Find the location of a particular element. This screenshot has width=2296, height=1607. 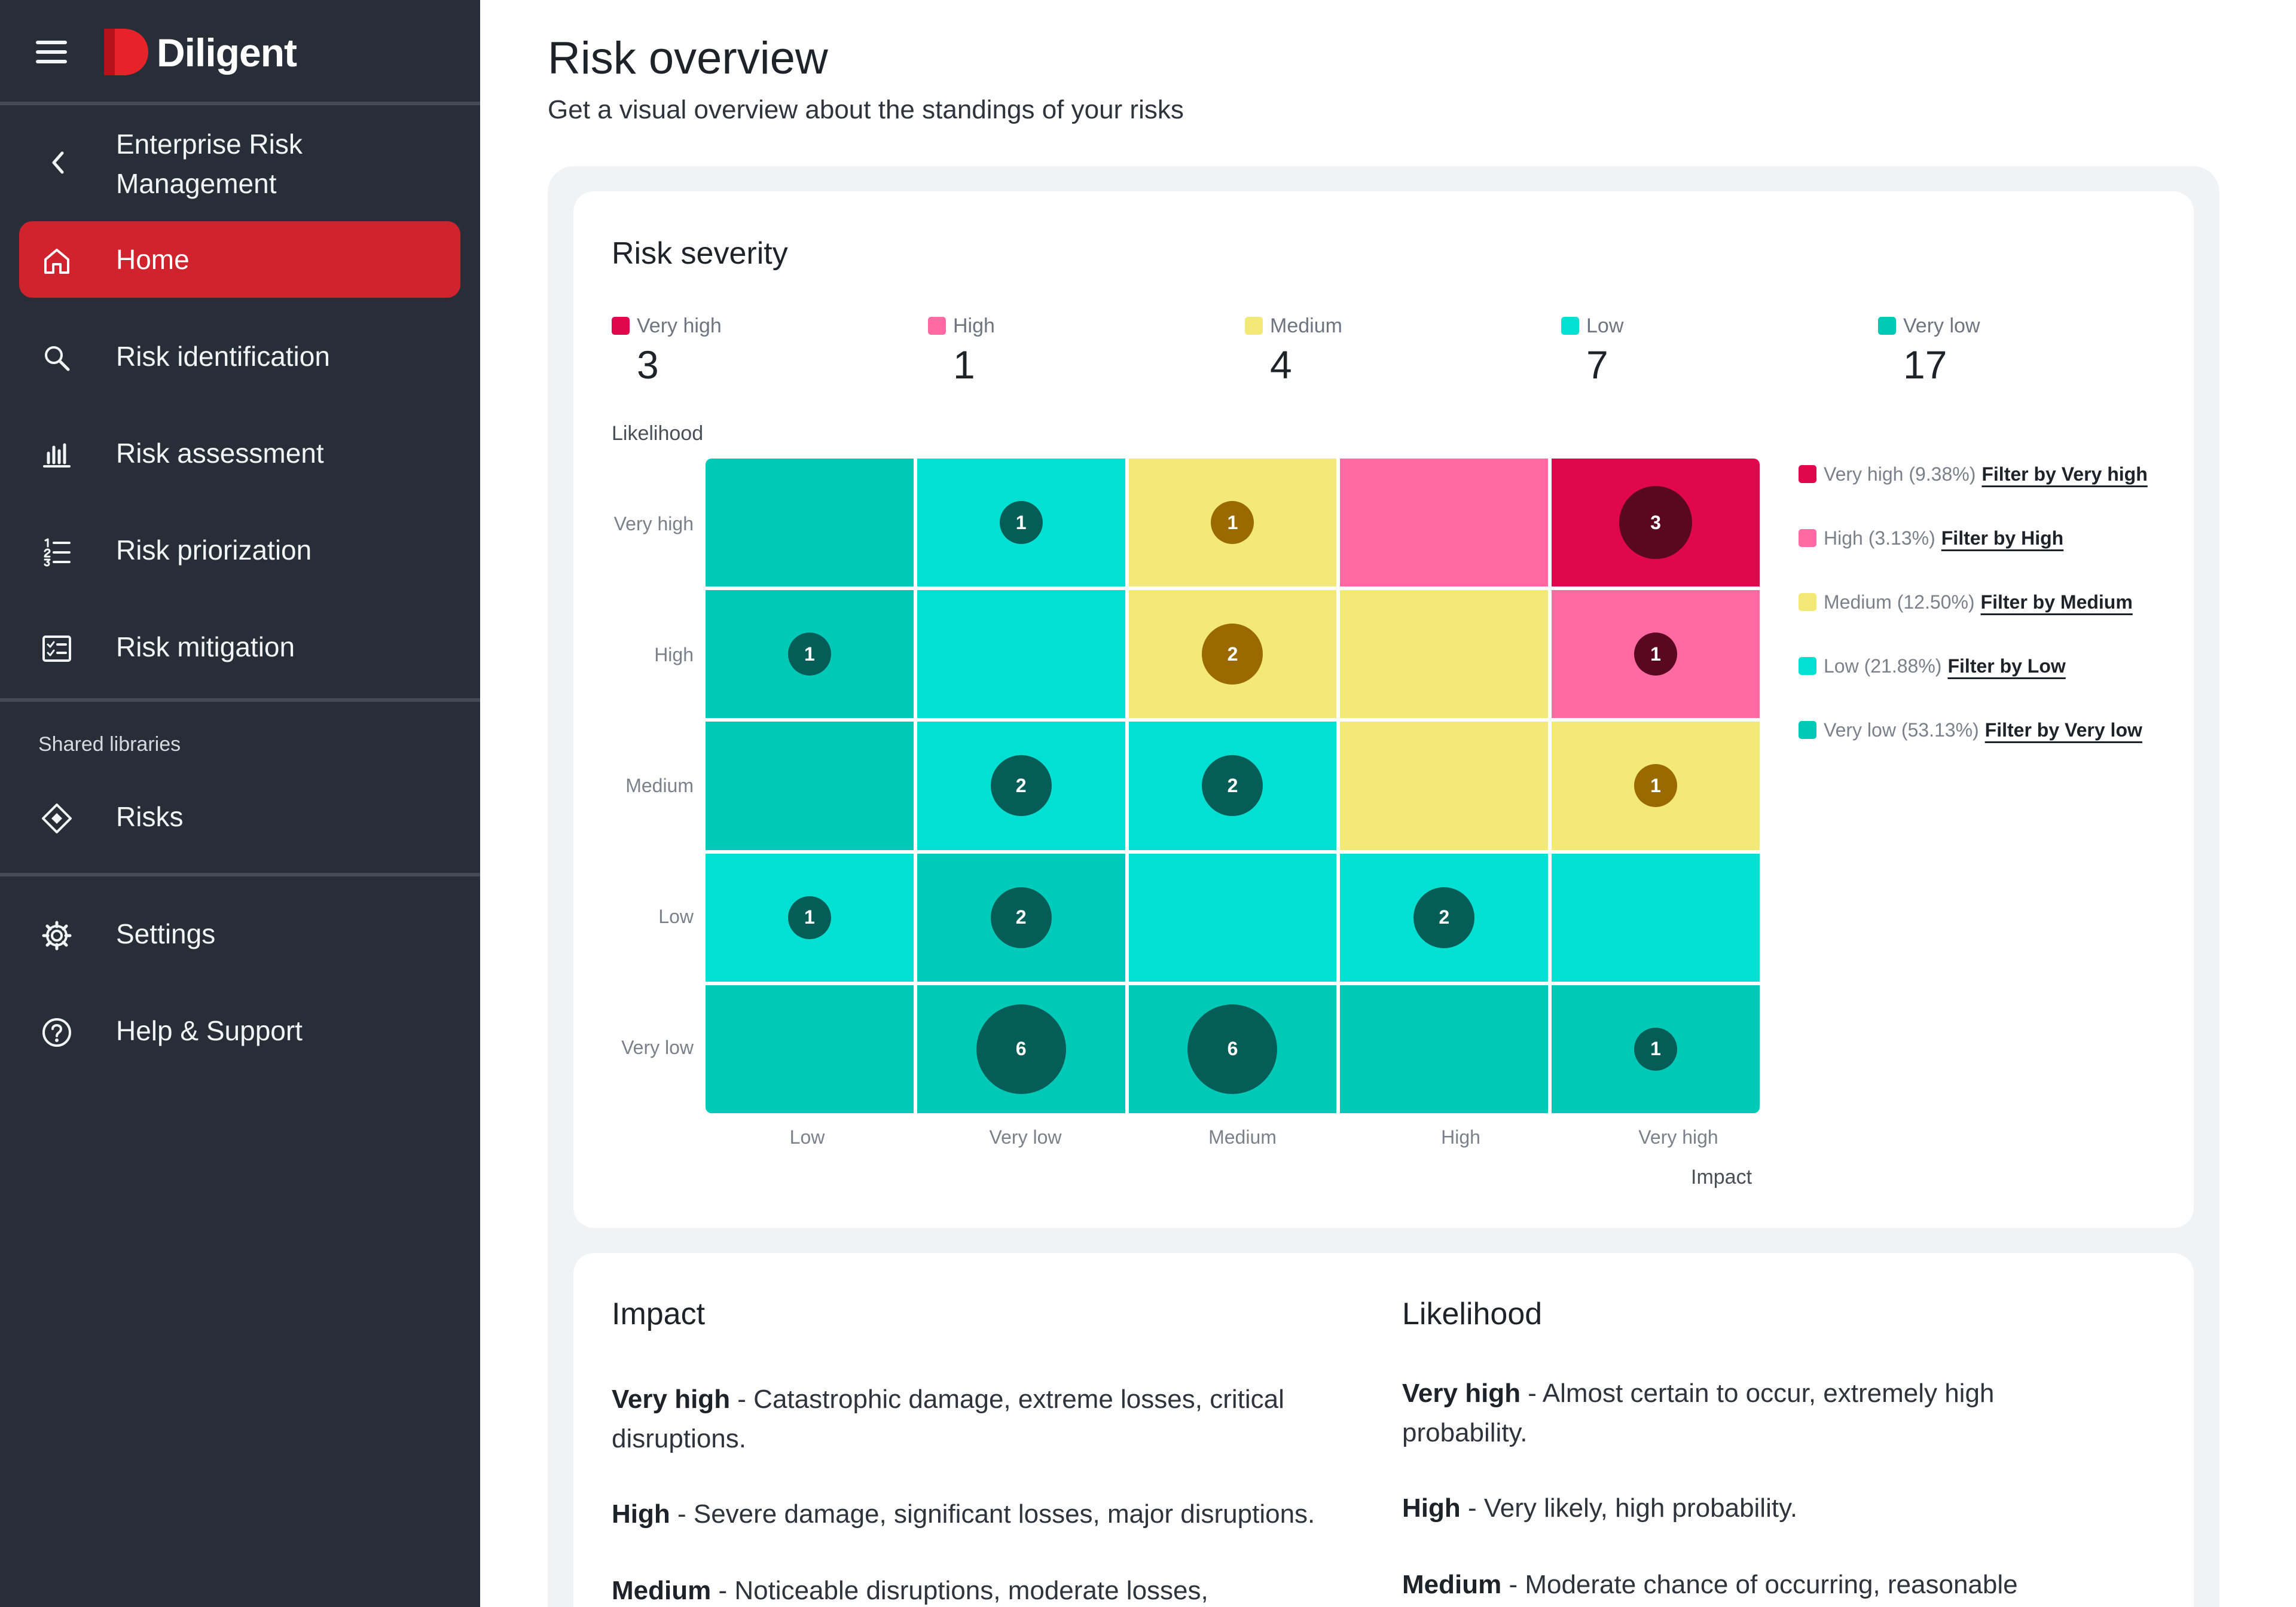

sidebar-item-help-support: Help & Support is located at coordinates (239, 1030).